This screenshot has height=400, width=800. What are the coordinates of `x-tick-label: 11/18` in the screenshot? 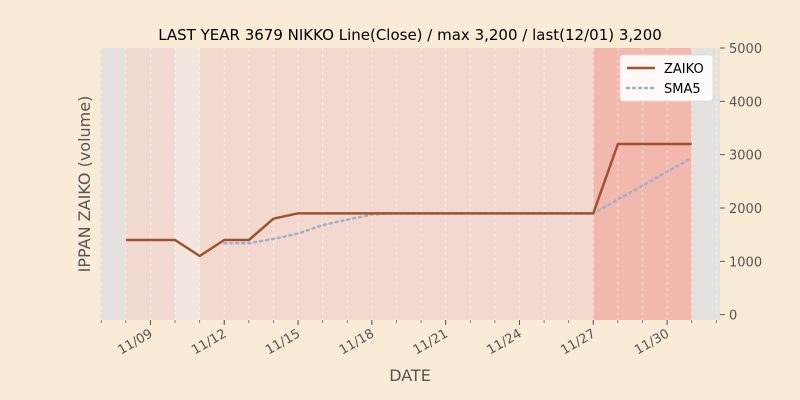 It's located at (357, 342).